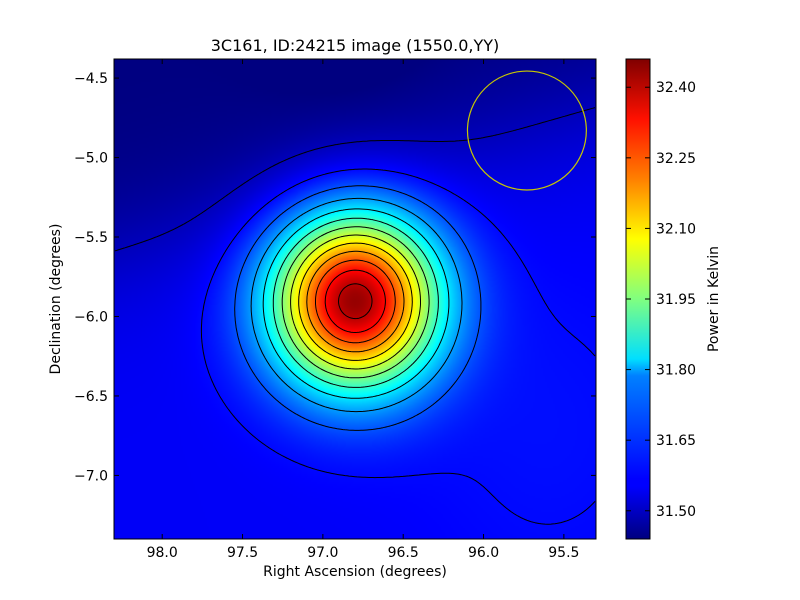 This screenshot has width=800, height=600. I want to click on colorbar-label: Power in Kelvin, so click(714, 299).